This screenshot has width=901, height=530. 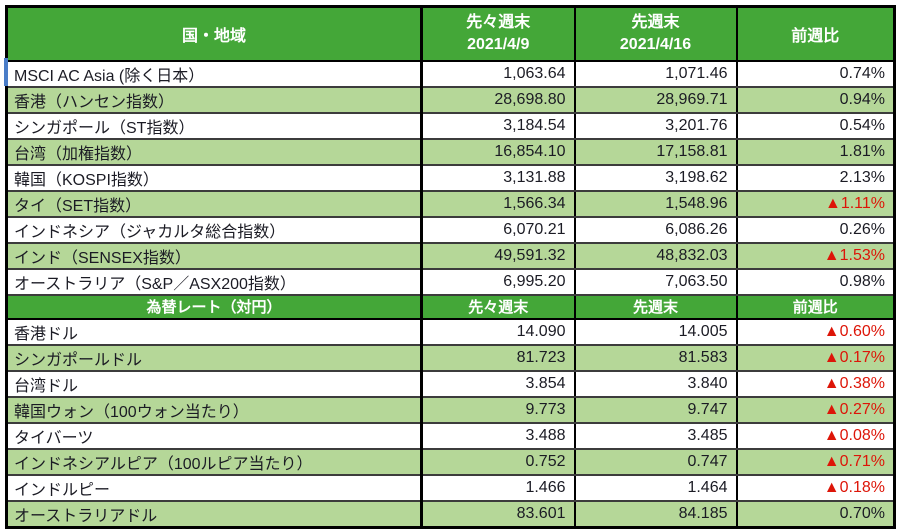 What do you see at coordinates (214, 488) in the screenshot?
I see `label-cell: インドルピー` at bounding box center [214, 488].